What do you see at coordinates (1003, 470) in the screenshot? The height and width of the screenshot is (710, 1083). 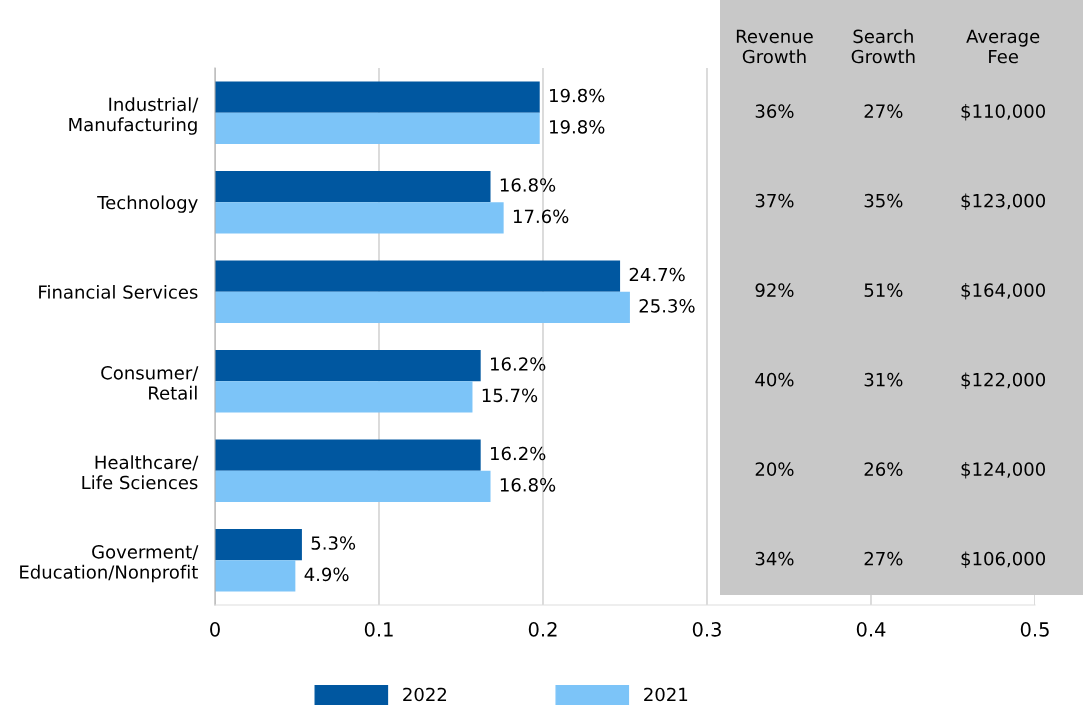 I see `text: $124,000` at bounding box center [1003, 470].